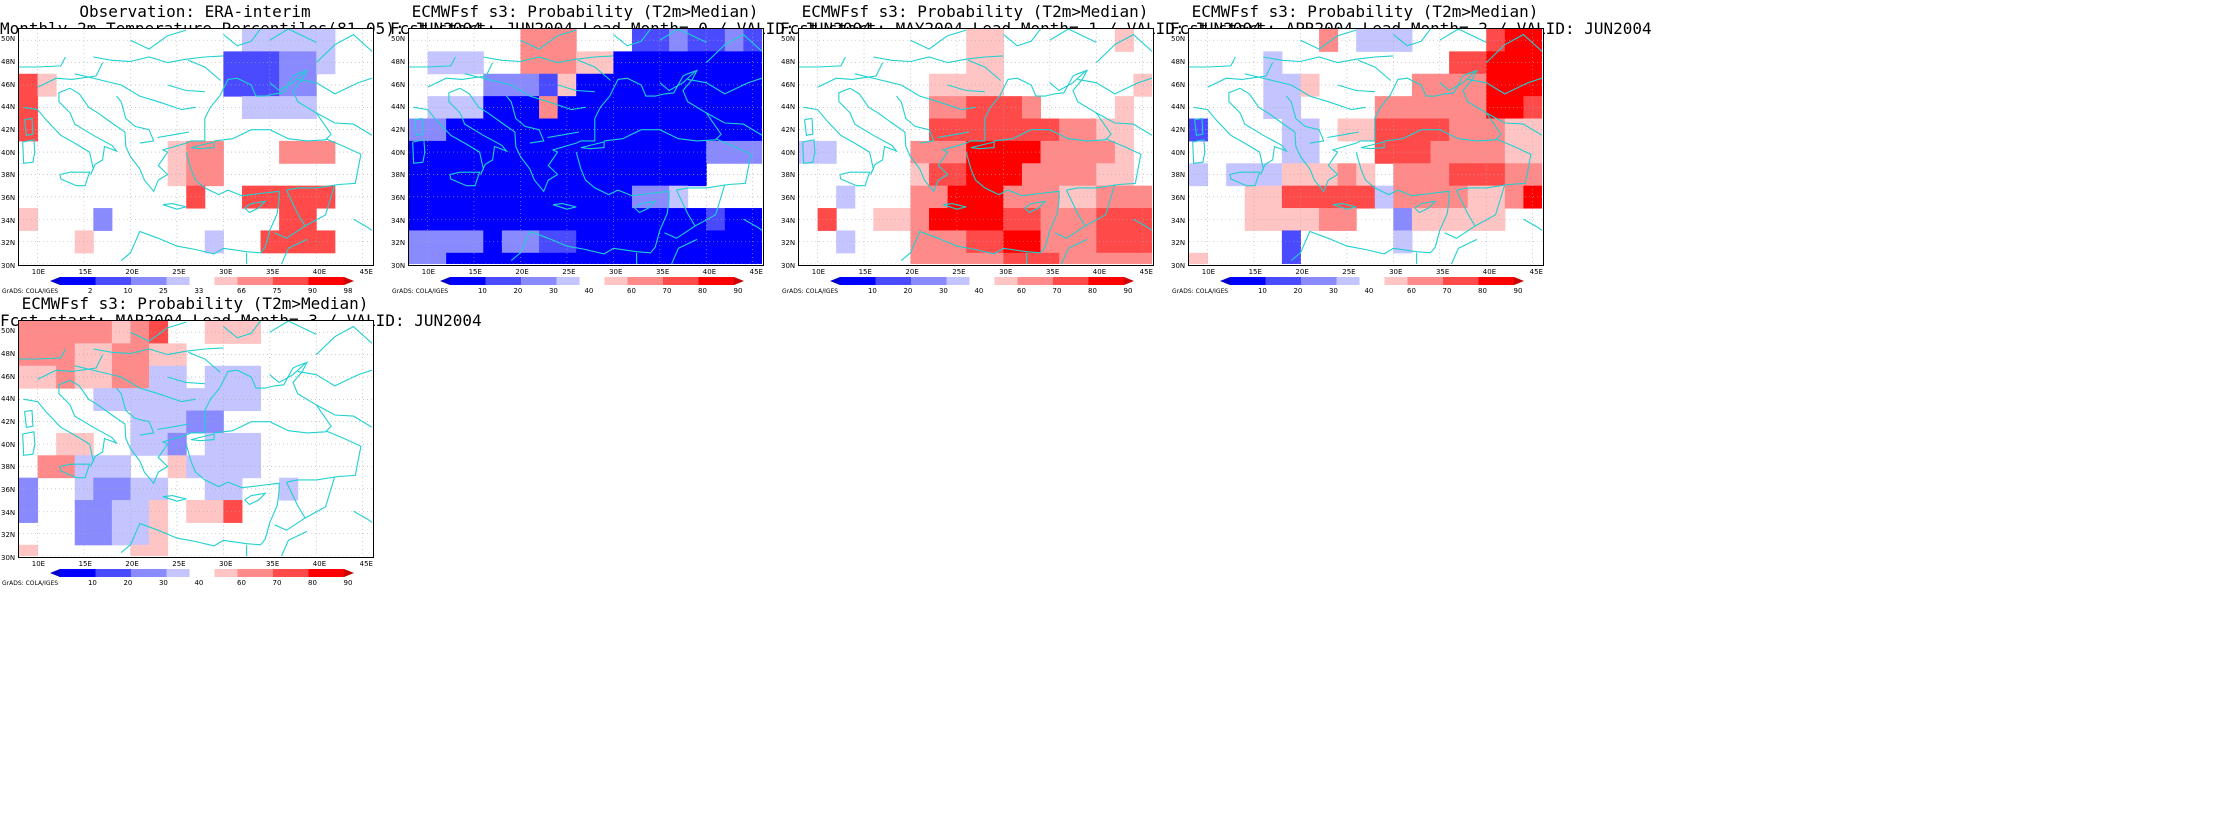 The image size is (2240, 840). I want to click on x-tick-label: 30E, so click(1396, 272).